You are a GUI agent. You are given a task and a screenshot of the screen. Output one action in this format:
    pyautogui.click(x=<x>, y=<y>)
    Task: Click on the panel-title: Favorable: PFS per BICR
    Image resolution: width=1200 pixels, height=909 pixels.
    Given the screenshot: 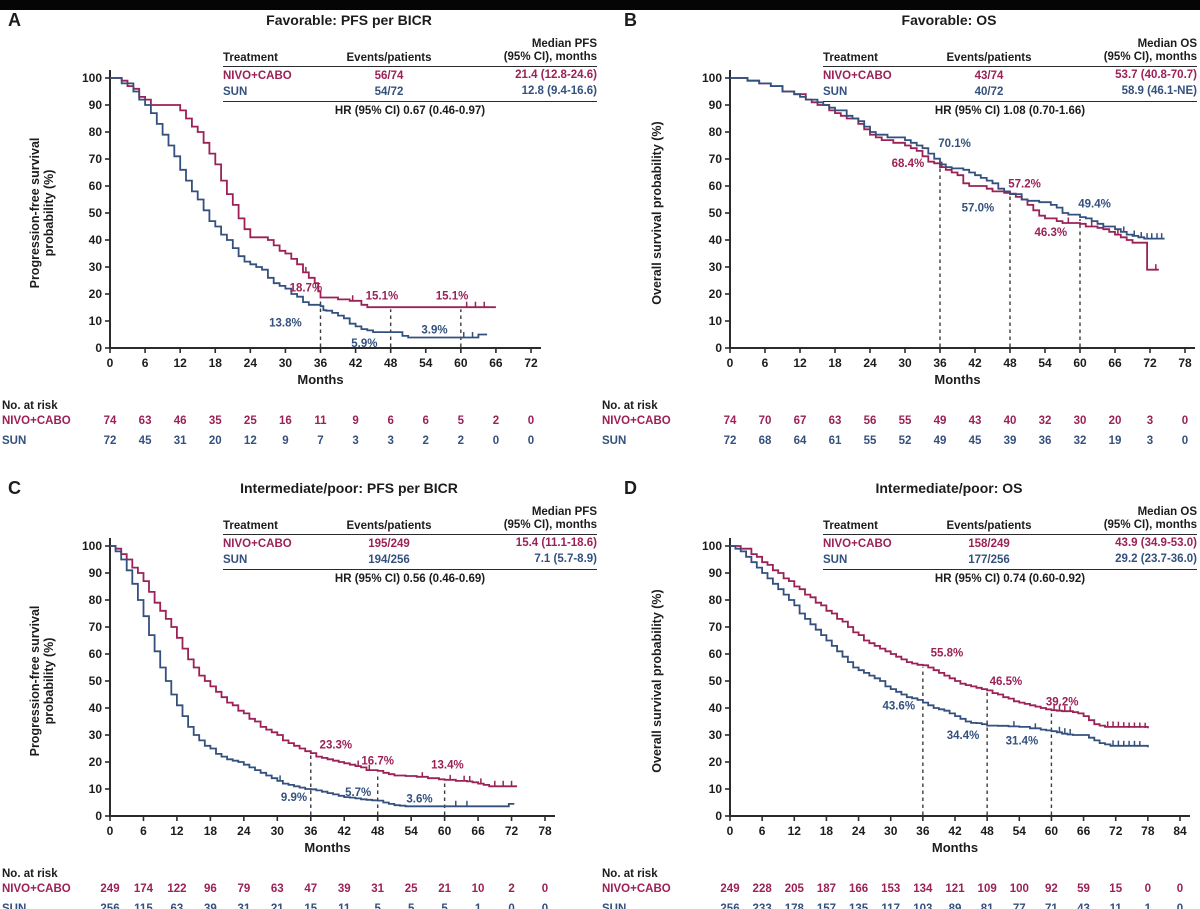 What is the action you would take?
    pyautogui.click(x=349, y=20)
    